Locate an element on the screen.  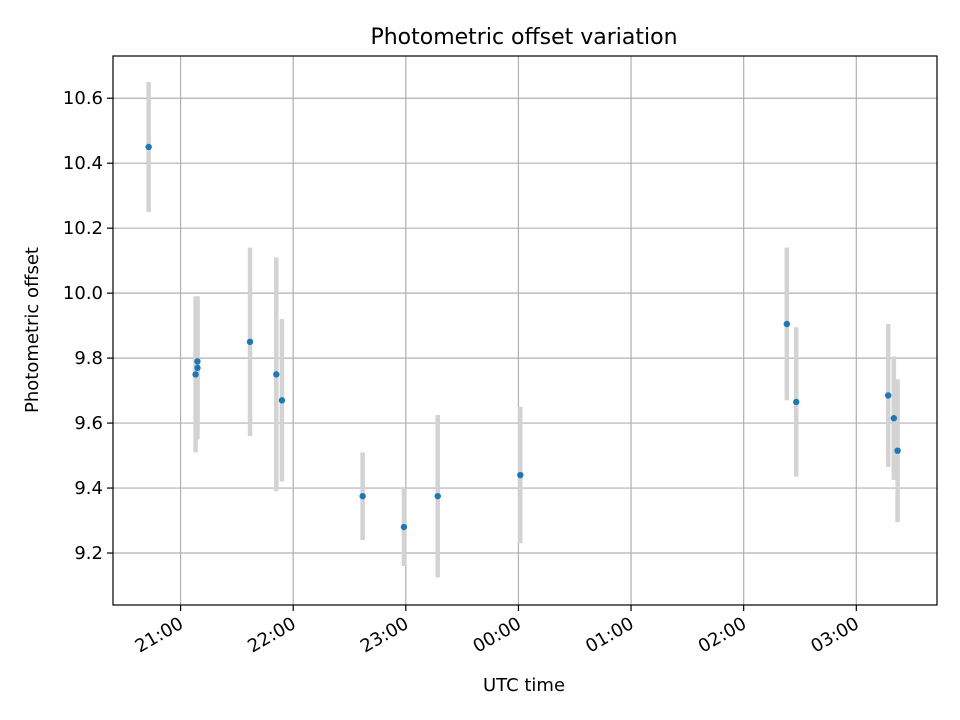
y-tick-label: 9.4 is located at coordinates (88, 488).